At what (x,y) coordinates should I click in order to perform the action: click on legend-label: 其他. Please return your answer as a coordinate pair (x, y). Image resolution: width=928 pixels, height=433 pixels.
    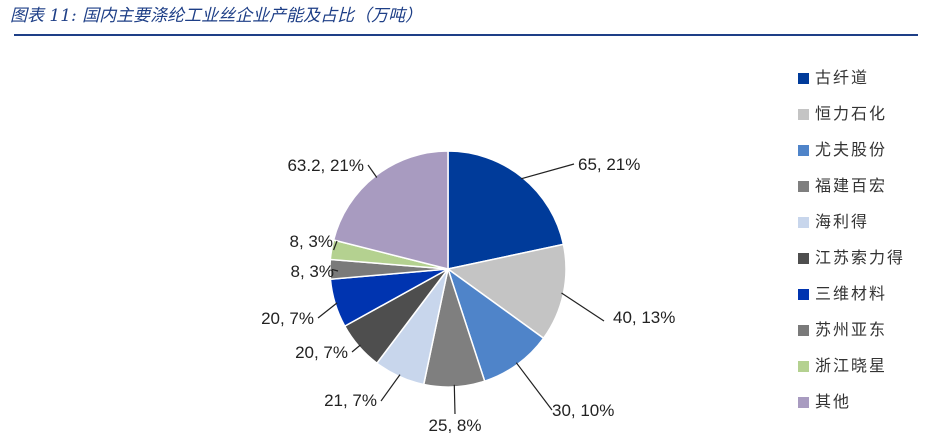
    Looking at the image, I should click on (833, 401).